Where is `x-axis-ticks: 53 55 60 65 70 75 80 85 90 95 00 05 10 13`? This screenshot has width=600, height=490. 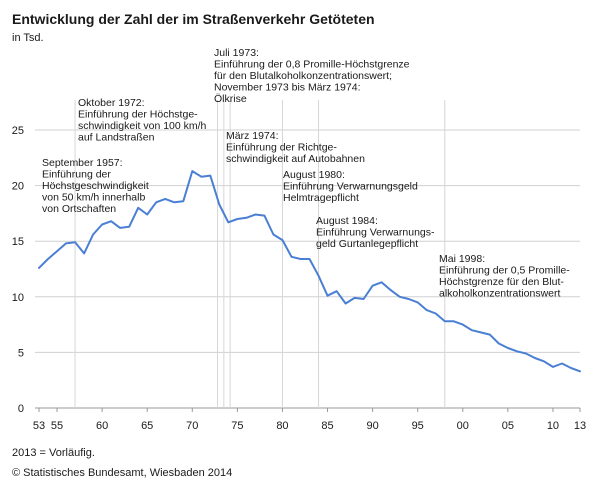 x-axis-ticks: 53 55 60 65 70 75 80 85 90 95 00 05 10 13 is located at coordinates (309, 420).